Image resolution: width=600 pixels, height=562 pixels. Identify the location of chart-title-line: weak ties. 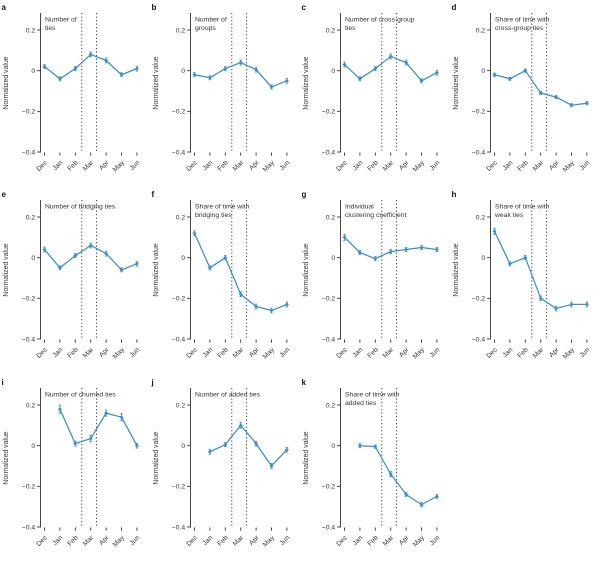
(509, 215).